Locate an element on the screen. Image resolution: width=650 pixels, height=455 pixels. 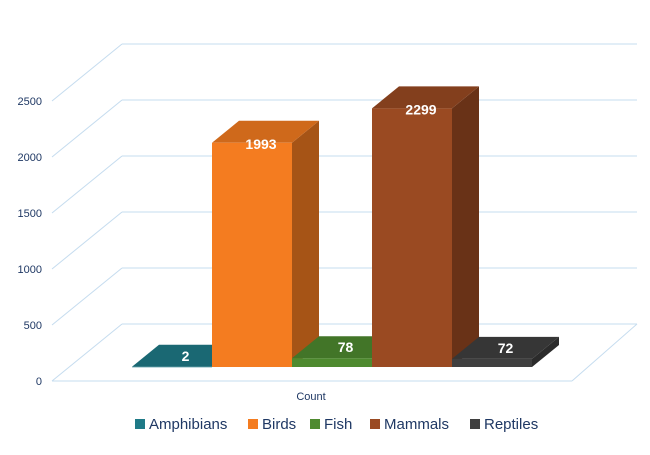
bar: 1993 is located at coordinates (265, 243).